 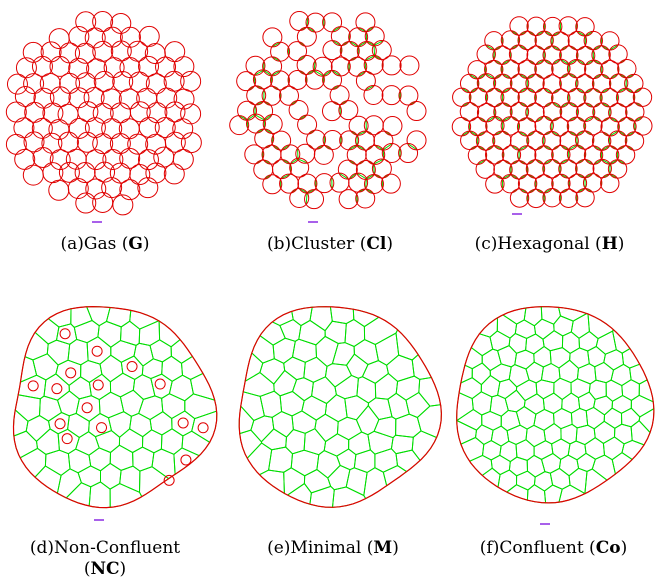 I want to click on caption-hexagonal: (c)Hexagonal (H), so click(x=549, y=244).